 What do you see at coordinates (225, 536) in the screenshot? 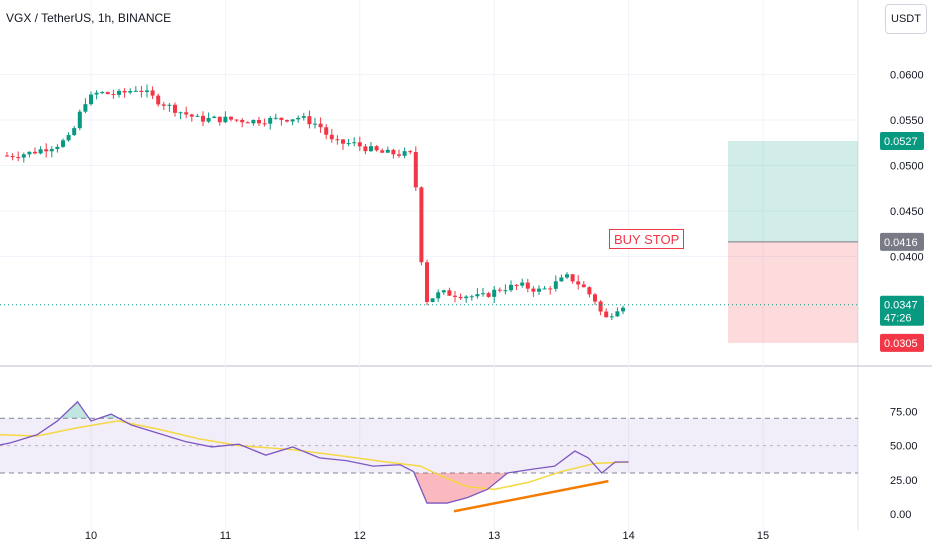
I see `time-tick-label: 11` at bounding box center [225, 536].